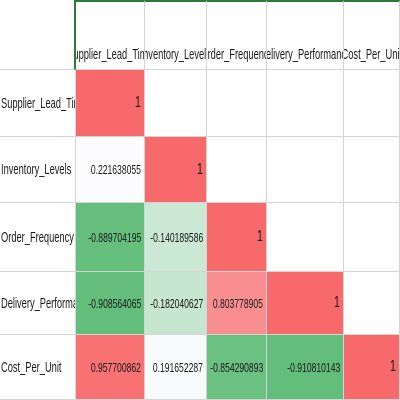 The width and height of the screenshot is (400, 400). Describe the element at coordinates (372, 35) in the screenshot. I see `column-header: Cost_Per_Unit` at that location.